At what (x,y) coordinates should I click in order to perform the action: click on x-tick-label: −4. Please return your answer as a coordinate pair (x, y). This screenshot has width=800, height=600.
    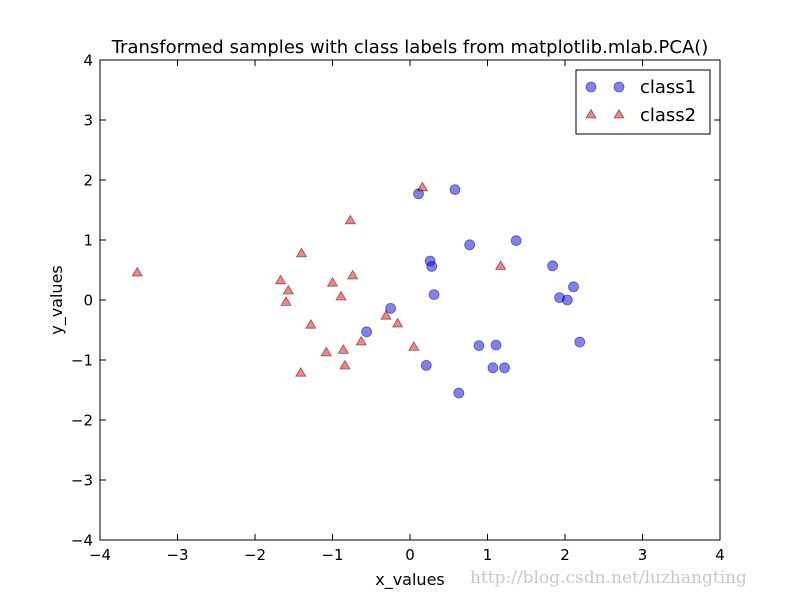
    Looking at the image, I should click on (100, 555).